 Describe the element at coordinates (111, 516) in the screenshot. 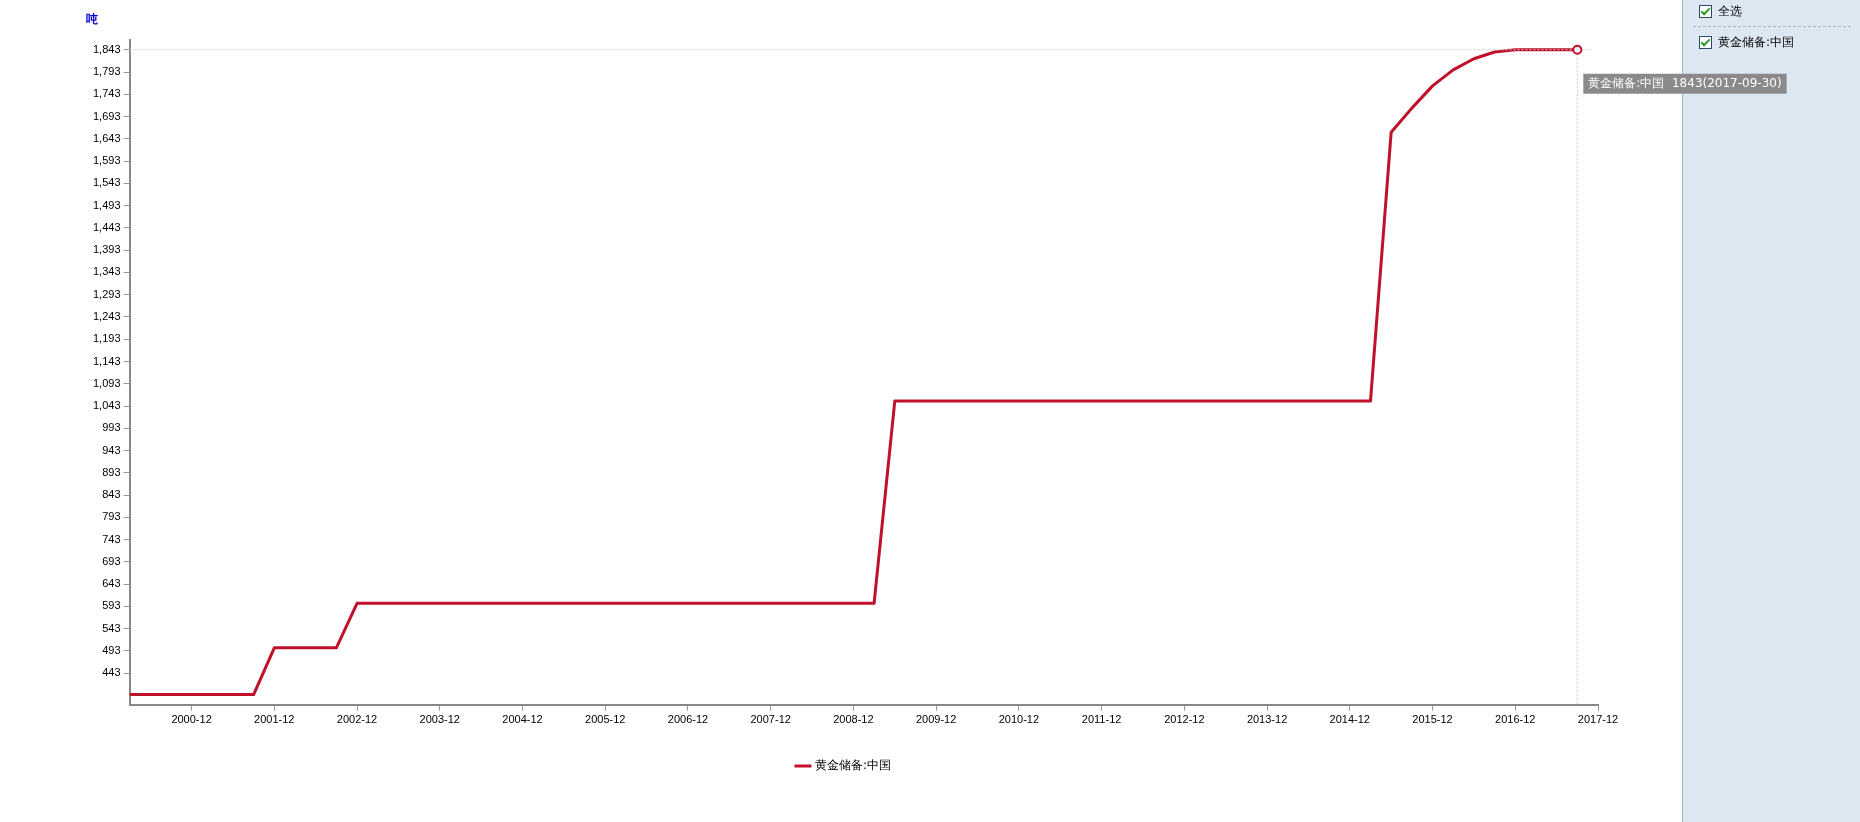

I see `y-tick-label: 793` at that location.